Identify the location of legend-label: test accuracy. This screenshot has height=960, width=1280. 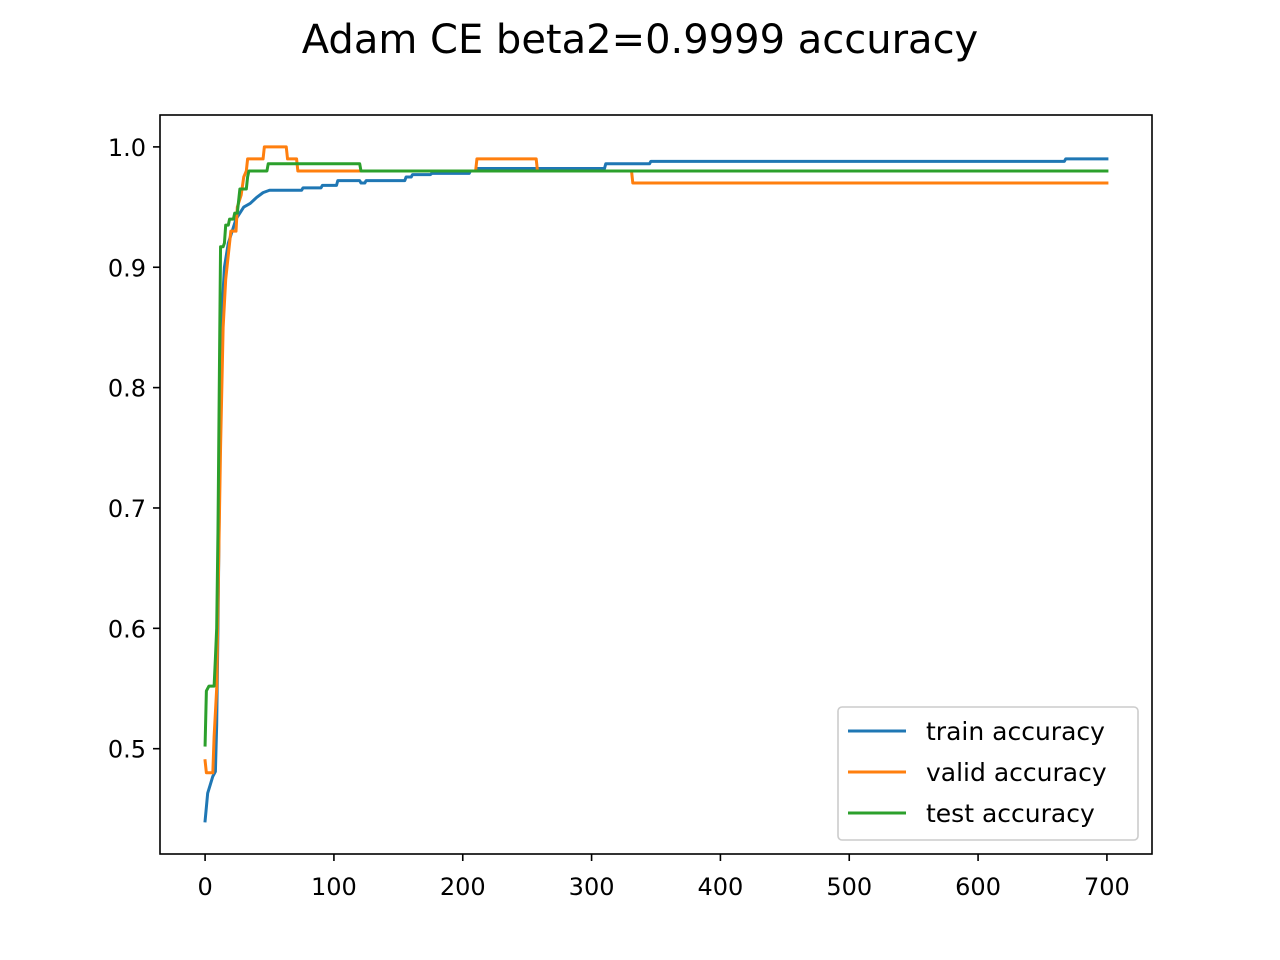
(1010, 813).